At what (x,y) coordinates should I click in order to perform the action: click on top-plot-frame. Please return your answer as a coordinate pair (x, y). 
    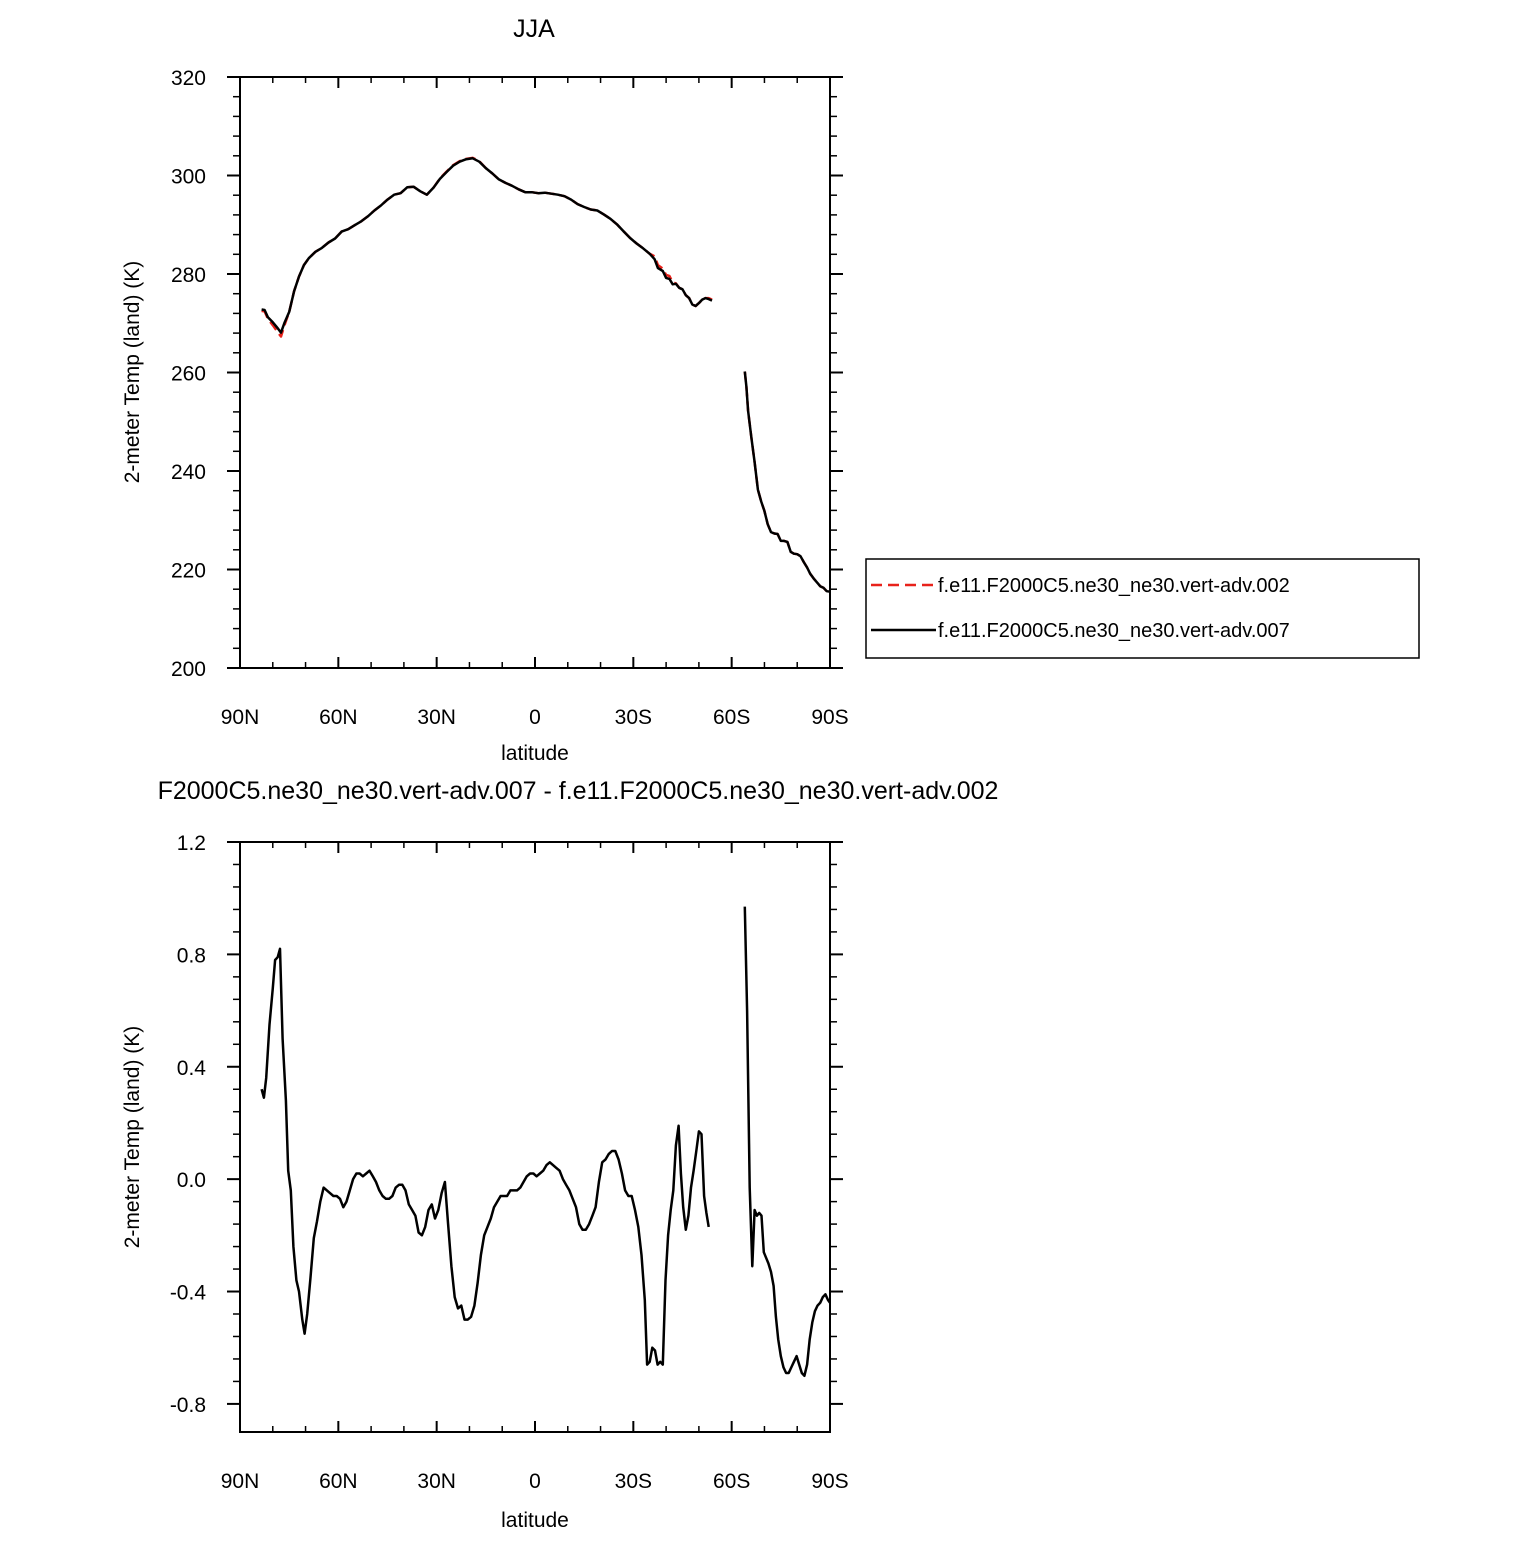
    Looking at the image, I should click on (535, 372).